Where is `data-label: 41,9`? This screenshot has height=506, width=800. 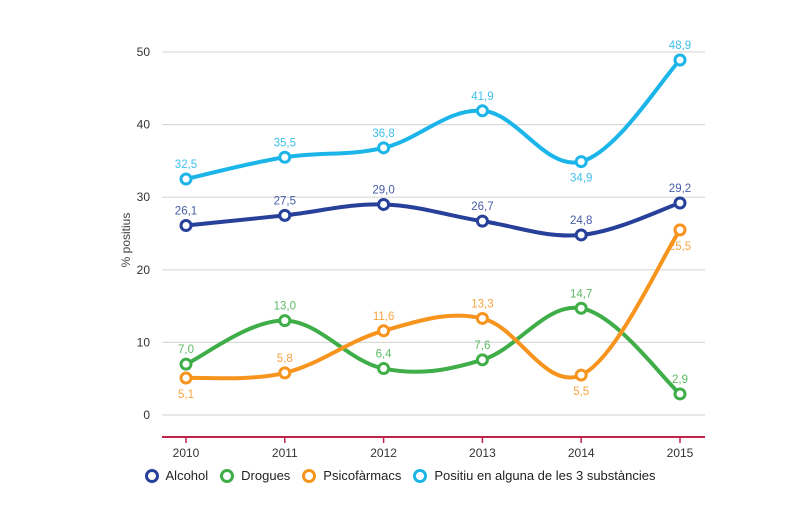 data-label: 41,9 is located at coordinates (482, 97).